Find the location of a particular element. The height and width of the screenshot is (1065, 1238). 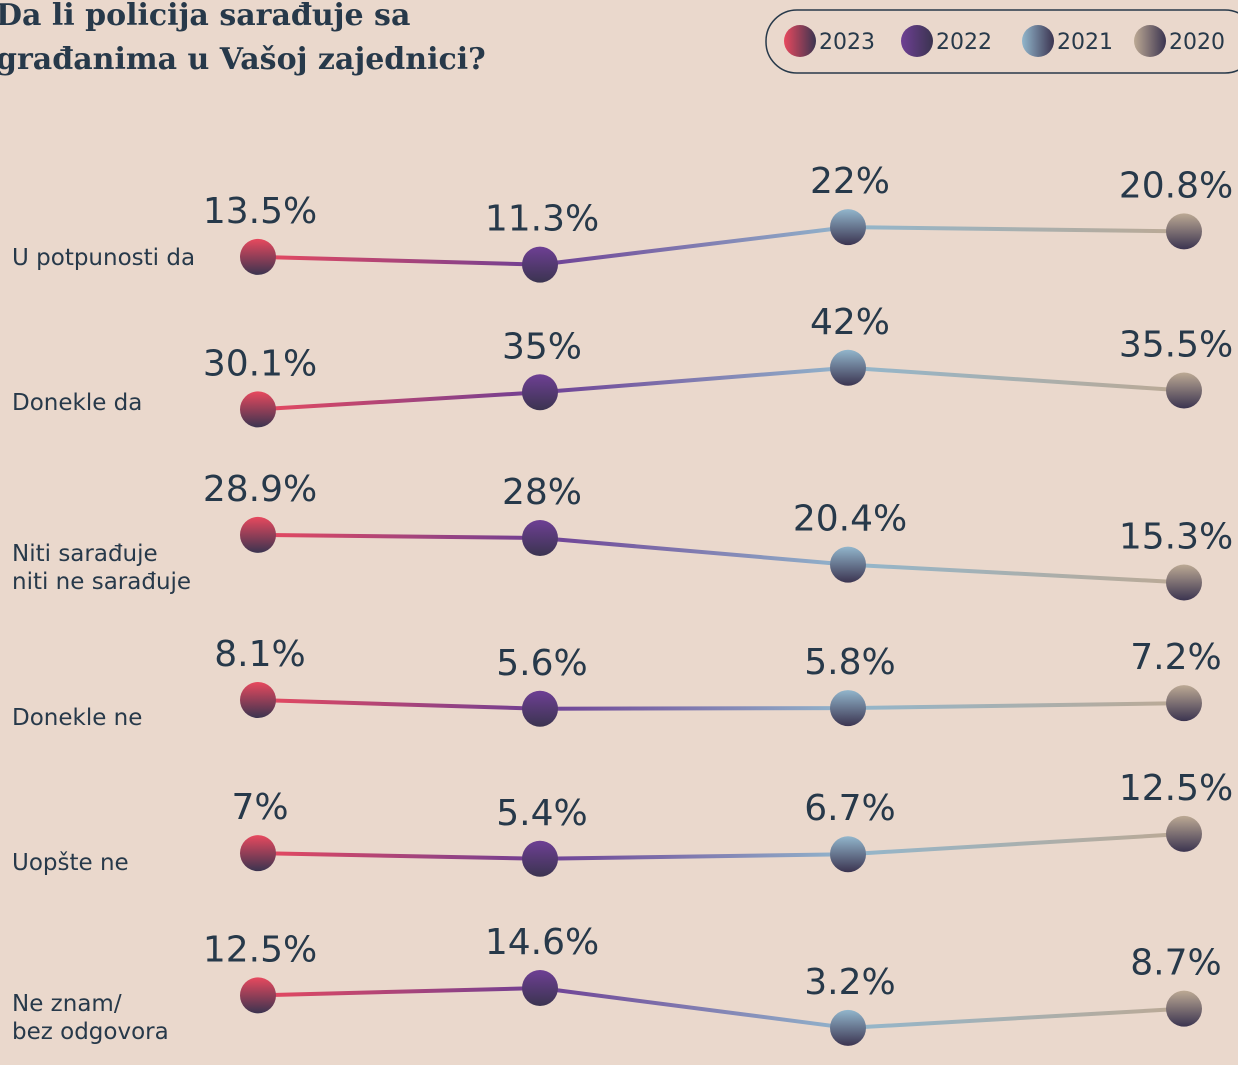

value-label: 42% is located at coordinates (850, 322).